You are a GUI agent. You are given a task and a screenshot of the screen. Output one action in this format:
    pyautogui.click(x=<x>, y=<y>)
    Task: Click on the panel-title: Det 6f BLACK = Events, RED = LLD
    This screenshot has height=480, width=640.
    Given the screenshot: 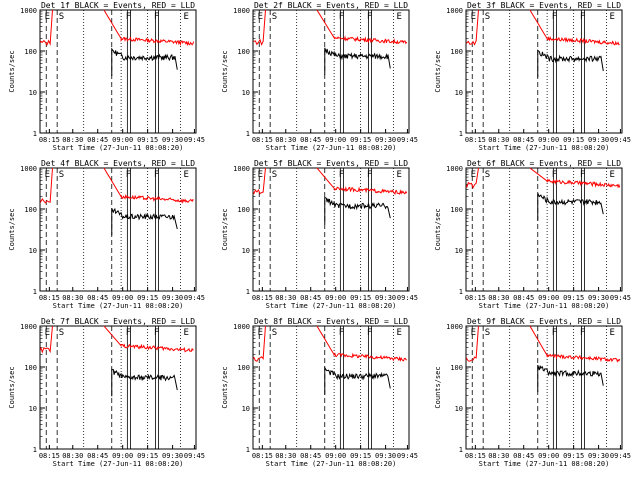 What is the action you would take?
    pyautogui.click(x=544, y=163)
    